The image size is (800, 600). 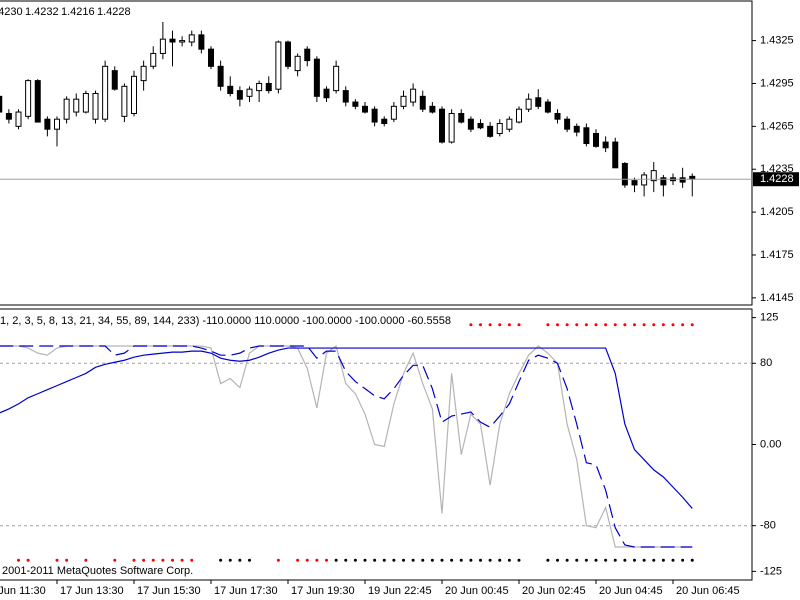 I want to click on last-price-label: 1.4228, so click(x=777, y=179).